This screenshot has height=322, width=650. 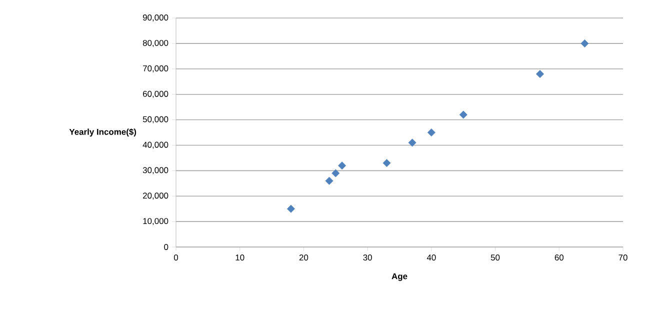 I want to click on y-axis-title: Yearly Income($), so click(x=102, y=132).